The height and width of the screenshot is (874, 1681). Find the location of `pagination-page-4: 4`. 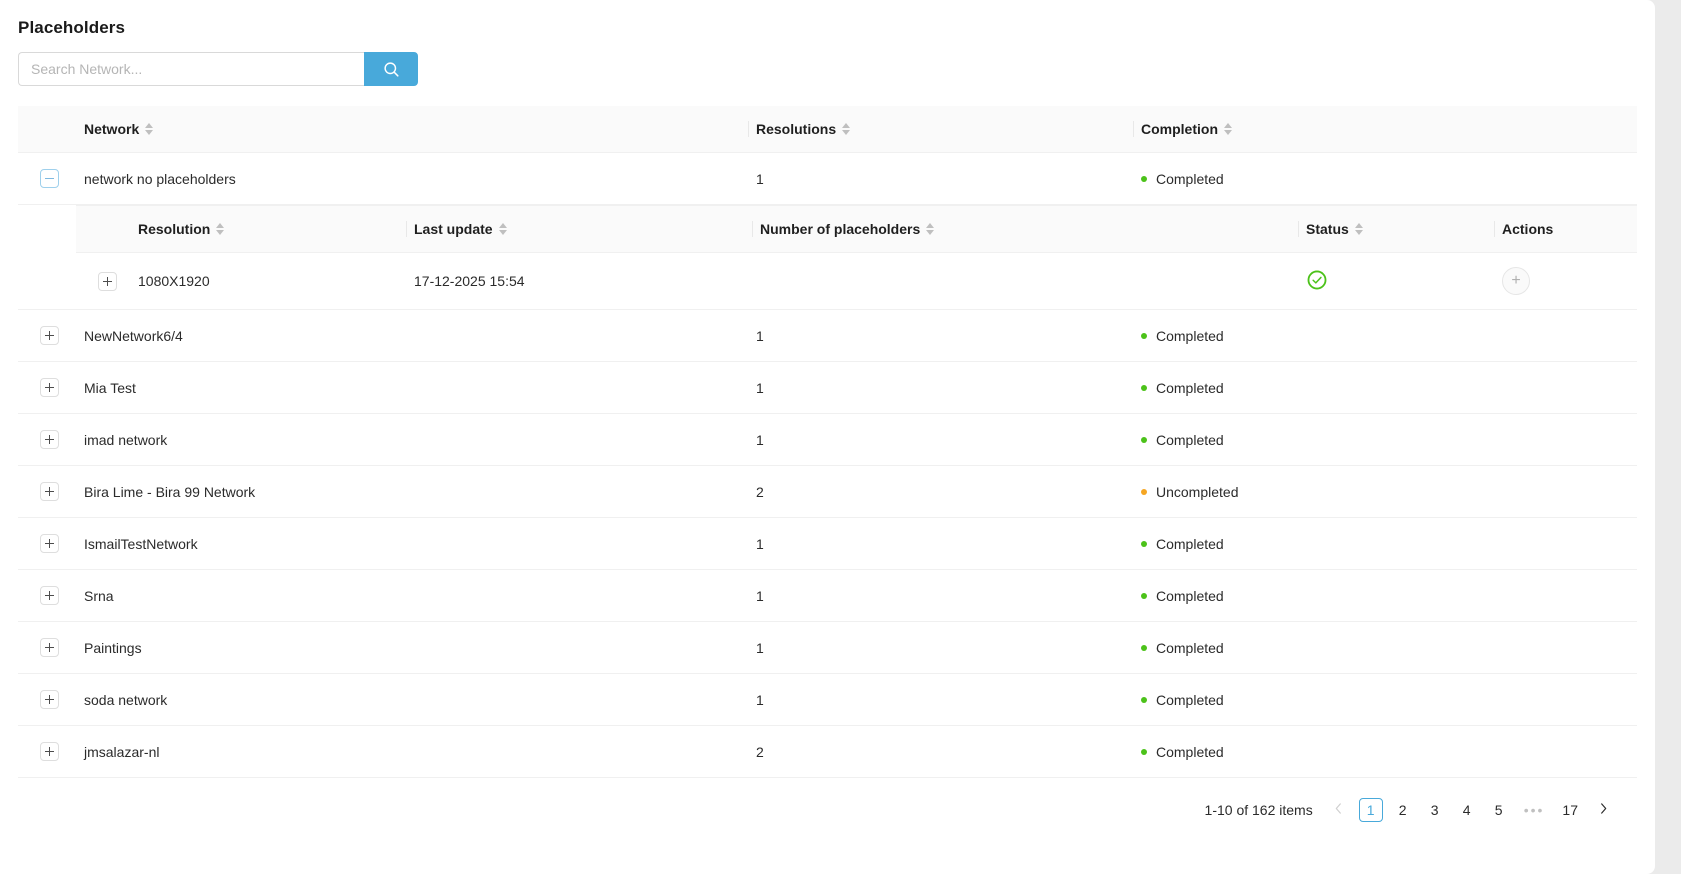

pagination-page-4: 4 is located at coordinates (1466, 810).